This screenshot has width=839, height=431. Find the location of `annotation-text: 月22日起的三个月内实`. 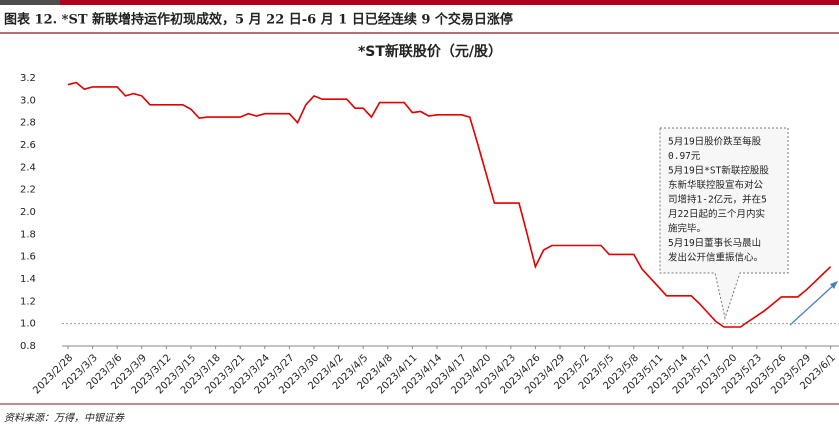

annotation-text: 月22日起的三个月内实 is located at coordinates (716, 214).